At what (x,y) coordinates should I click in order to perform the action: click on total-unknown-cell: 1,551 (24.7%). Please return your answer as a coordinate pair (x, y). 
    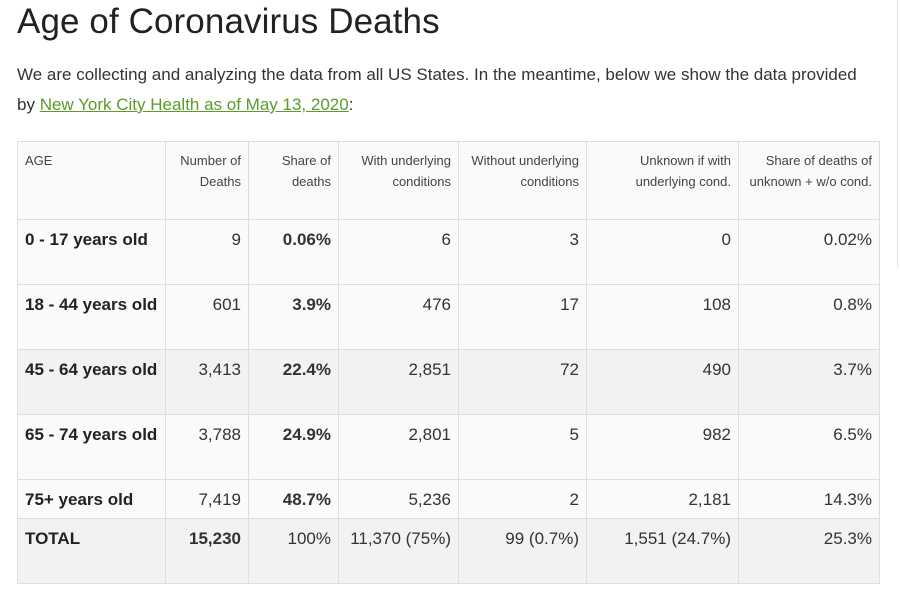
    Looking at the image, I should click on (662, 551).